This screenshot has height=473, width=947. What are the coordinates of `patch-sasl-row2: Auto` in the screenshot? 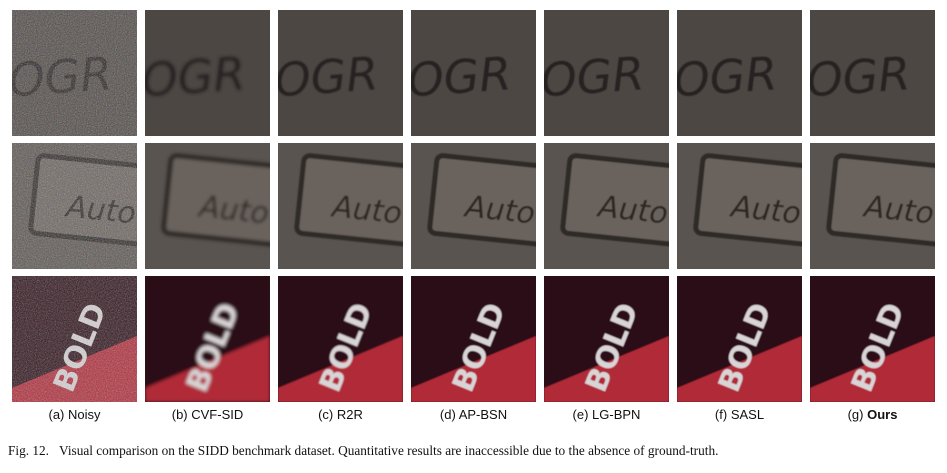 It's located at (739, 206).